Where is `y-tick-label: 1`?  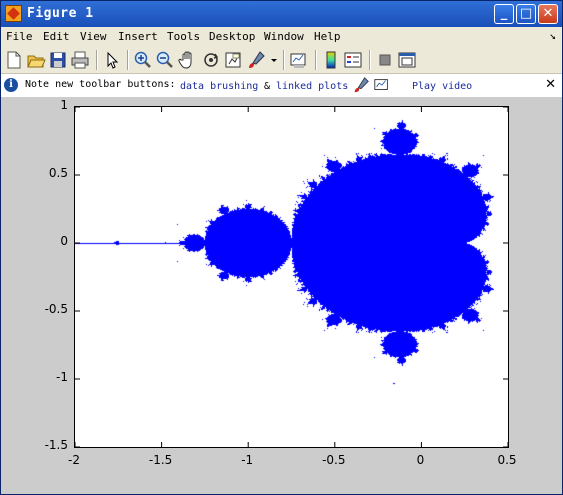 y-tick-label: 1 is located at coordinates (64, 105).